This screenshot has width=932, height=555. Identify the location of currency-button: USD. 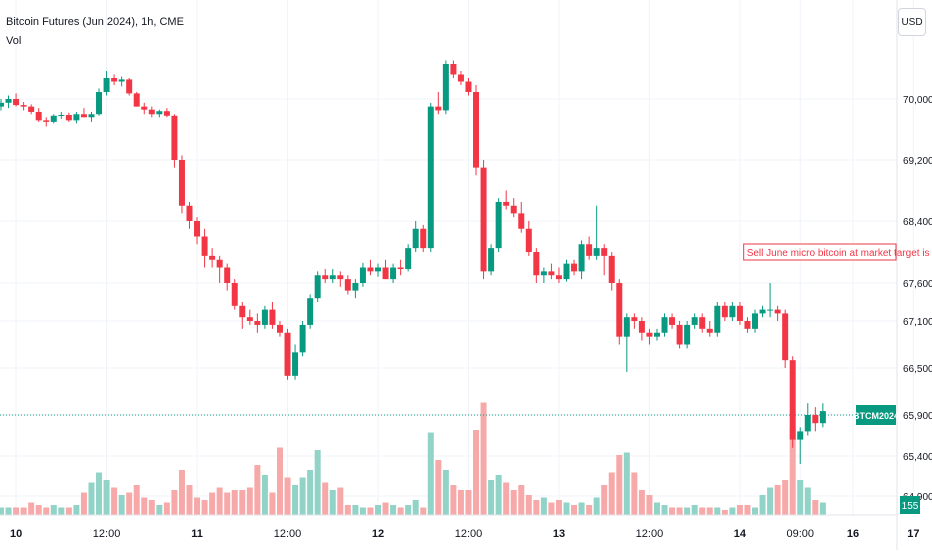
(912, 22).